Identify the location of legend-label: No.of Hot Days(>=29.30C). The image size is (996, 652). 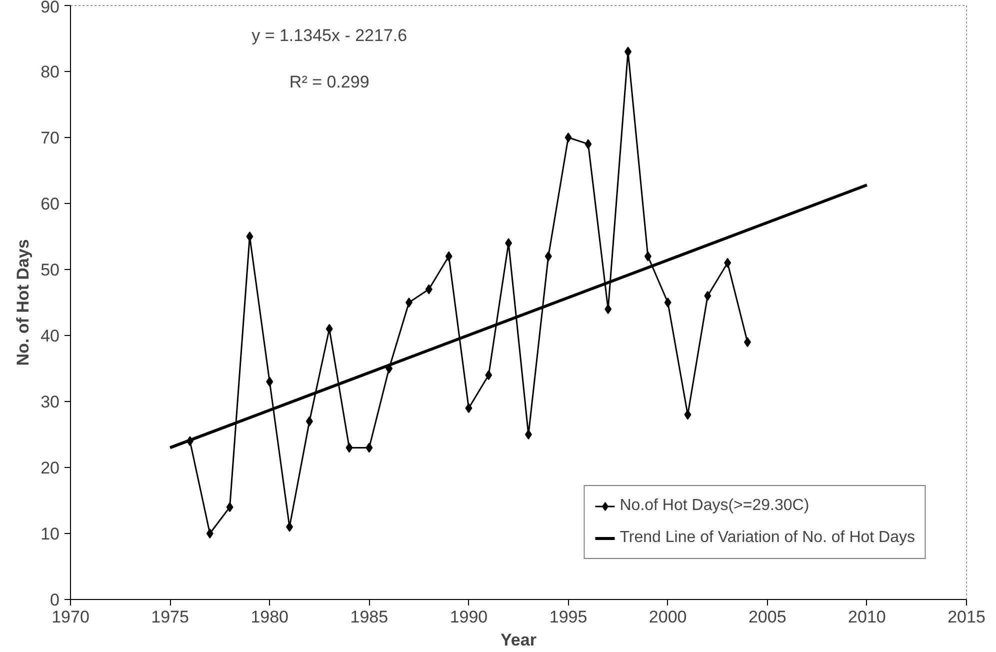
(715, 506).